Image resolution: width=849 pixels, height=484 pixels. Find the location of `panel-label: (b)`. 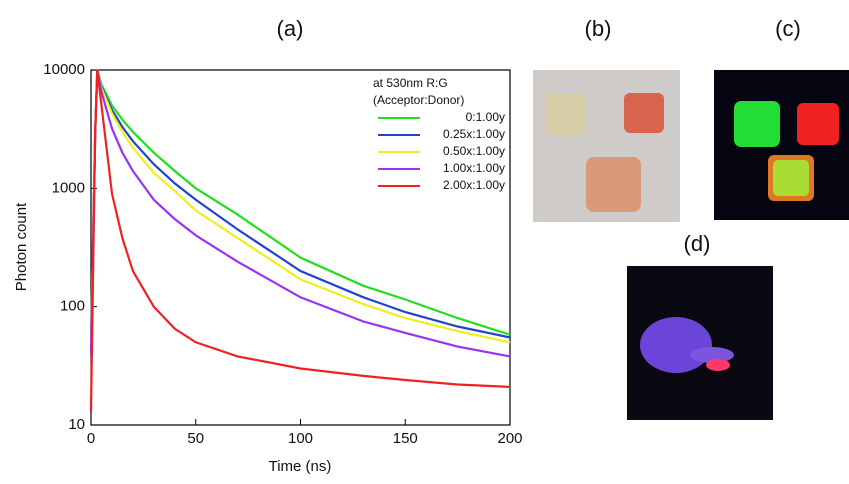

panel-label: (b) is located at coordinates (598, 28).